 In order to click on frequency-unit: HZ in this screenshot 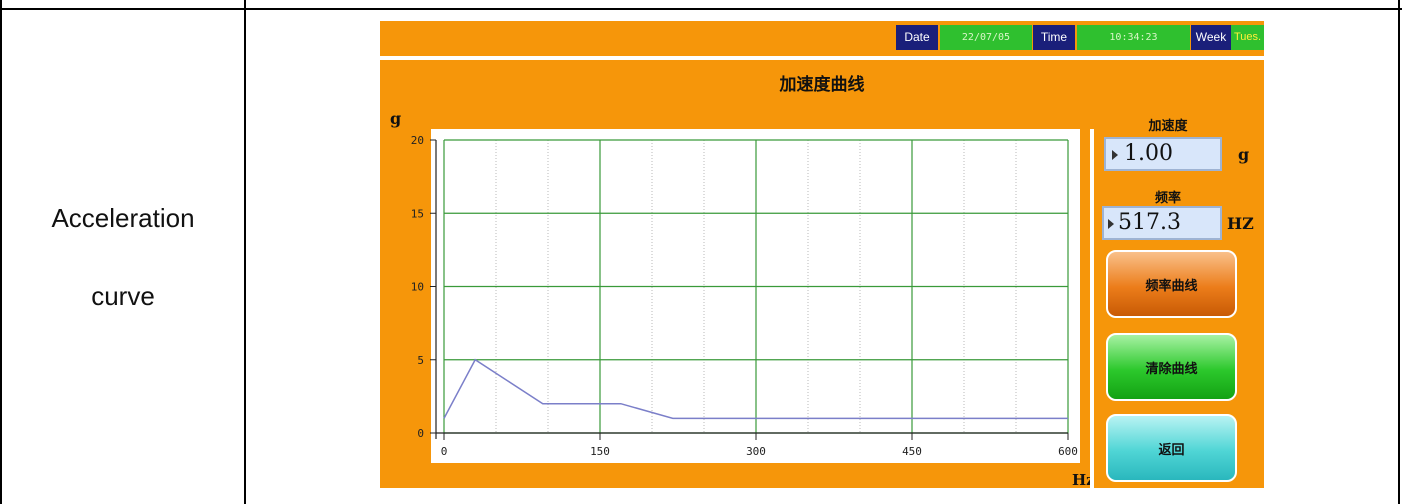, I will do `click(1240, 223)`.